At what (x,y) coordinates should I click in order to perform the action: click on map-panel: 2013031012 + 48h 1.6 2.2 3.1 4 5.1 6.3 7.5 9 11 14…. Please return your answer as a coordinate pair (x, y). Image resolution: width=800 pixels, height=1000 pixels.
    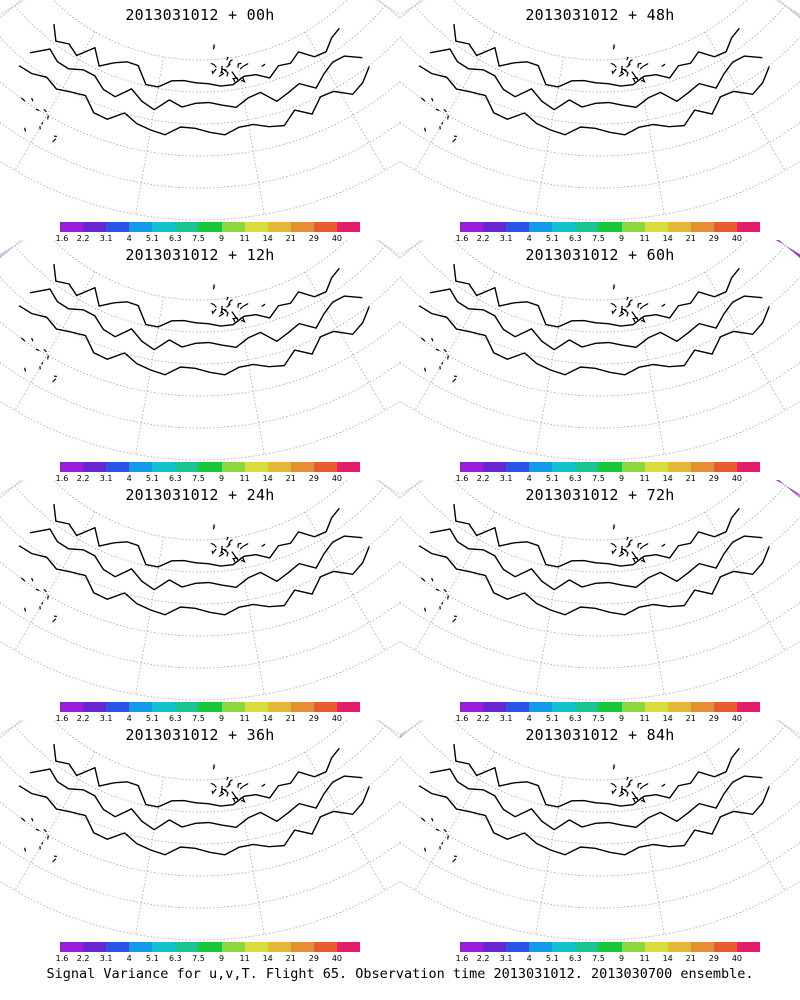
    Looking at the image, I should click on (600, 121).